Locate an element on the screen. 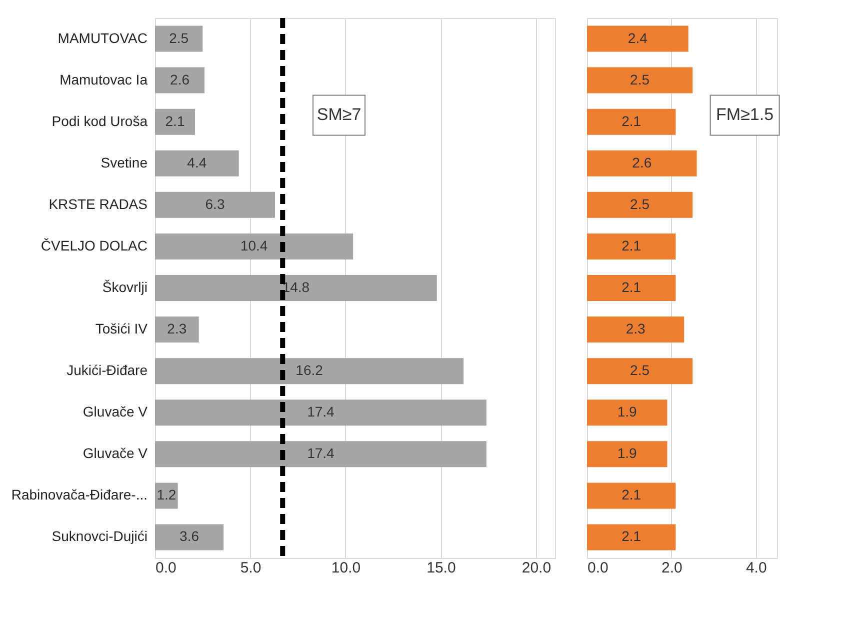 Image resolution: width=849 pixels, height=624 pixels. y-tick-label: ČVELJO DOLAC is located at coordinates (94, 245).